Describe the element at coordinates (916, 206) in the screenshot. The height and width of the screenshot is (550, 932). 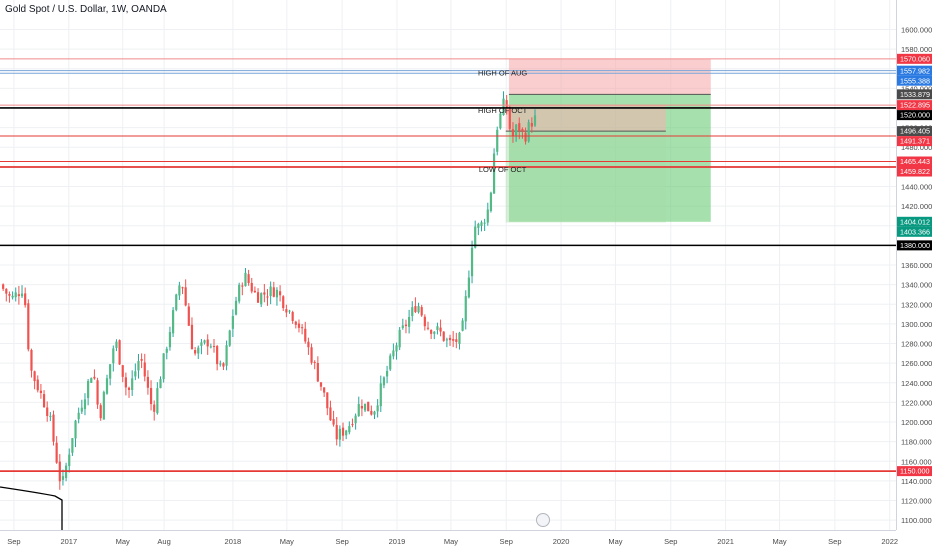
I see `price-tick-label: 1420.000` at that location.